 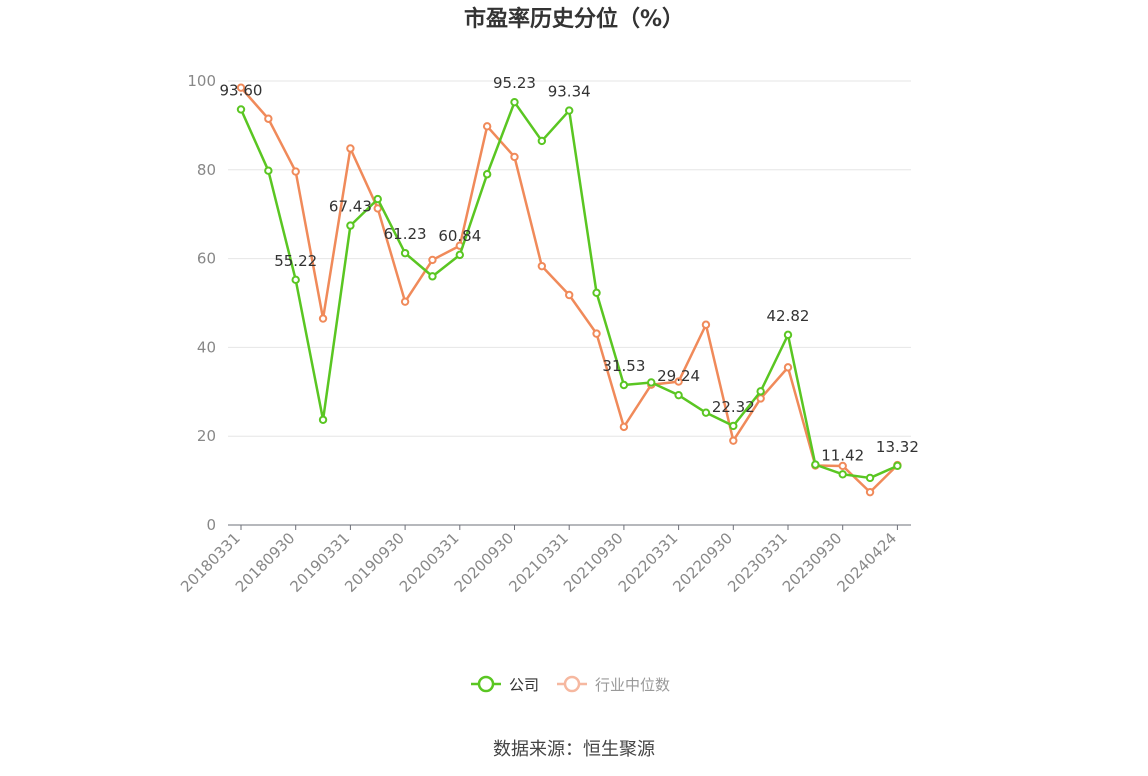 I want to click on y-tick-label: 40, so click(x=206, y=347).